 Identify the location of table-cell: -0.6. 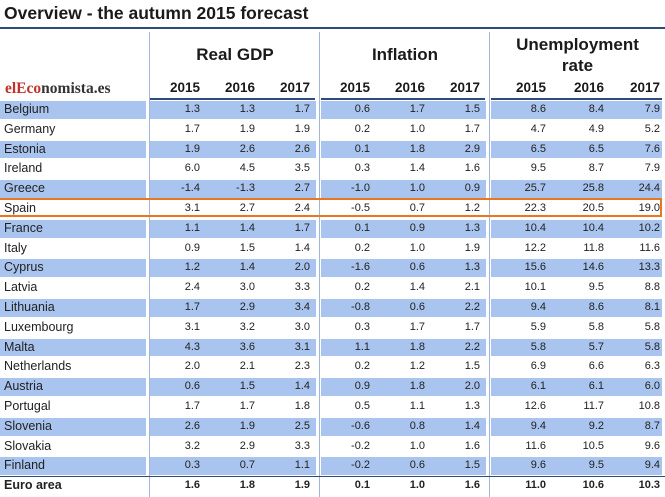
(360, 425).